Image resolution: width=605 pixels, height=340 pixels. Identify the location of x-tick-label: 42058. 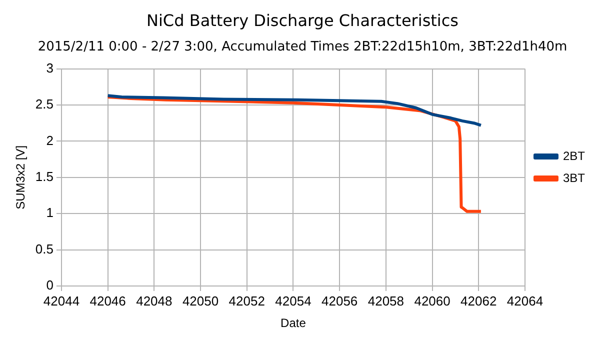
(386, 300).